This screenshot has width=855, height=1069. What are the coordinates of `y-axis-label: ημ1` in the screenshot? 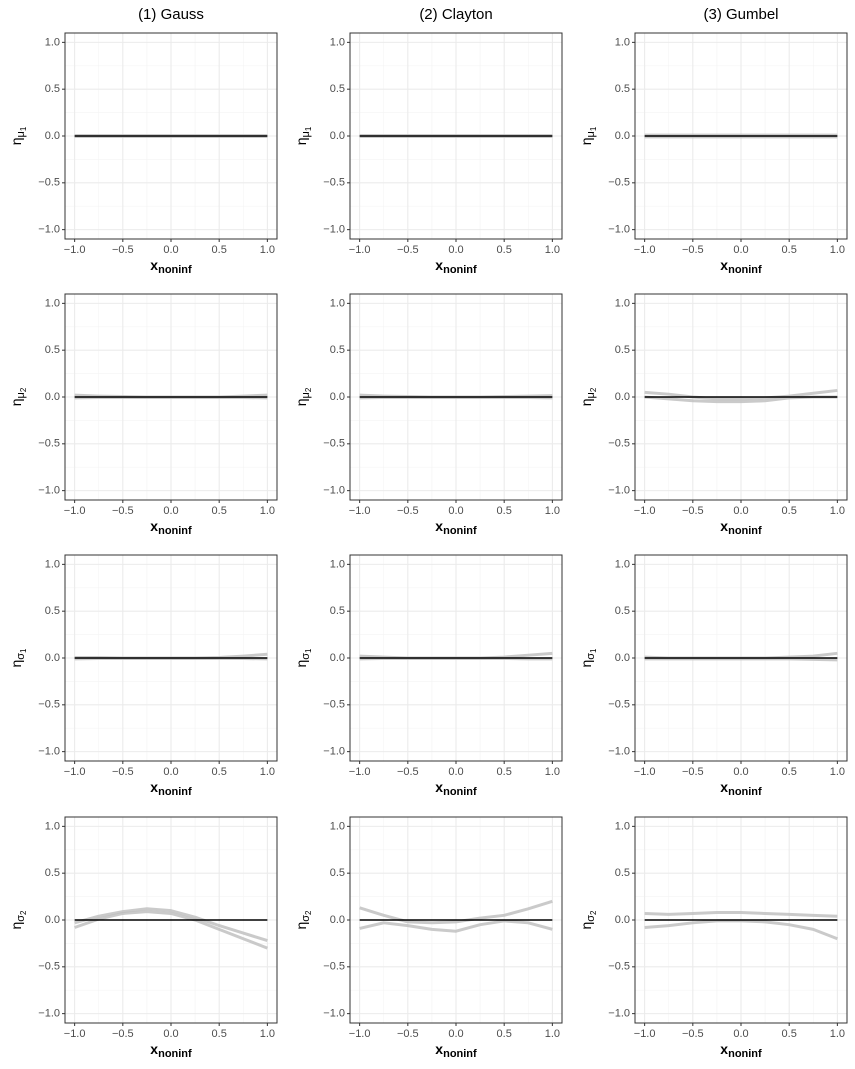 It's located at (18, 135).